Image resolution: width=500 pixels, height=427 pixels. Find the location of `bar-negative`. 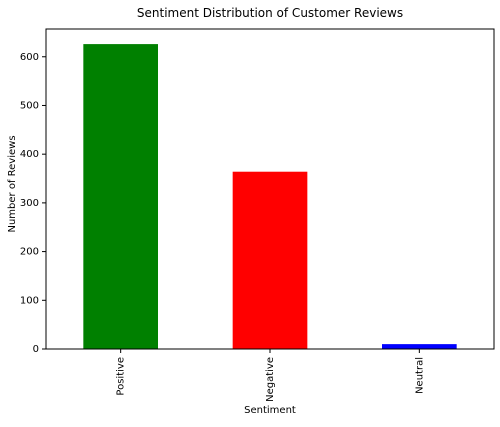

bar-negative is located at coordinates (270, 260).